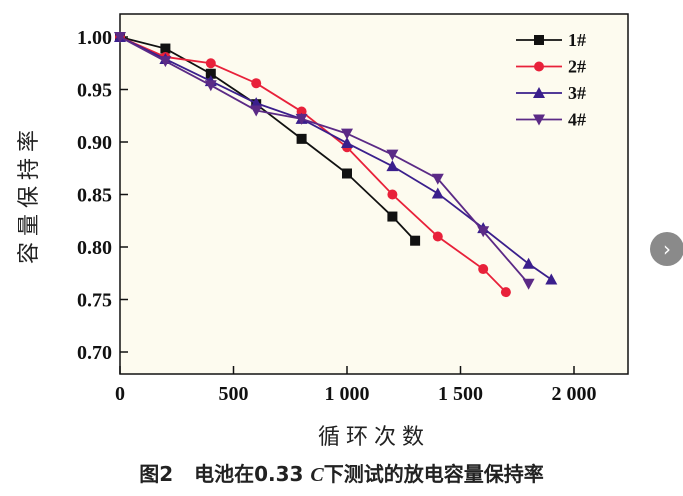  Describe the element at coordinates (551, 67) in the screenshot. I see `legend-item: 2#` at that location.